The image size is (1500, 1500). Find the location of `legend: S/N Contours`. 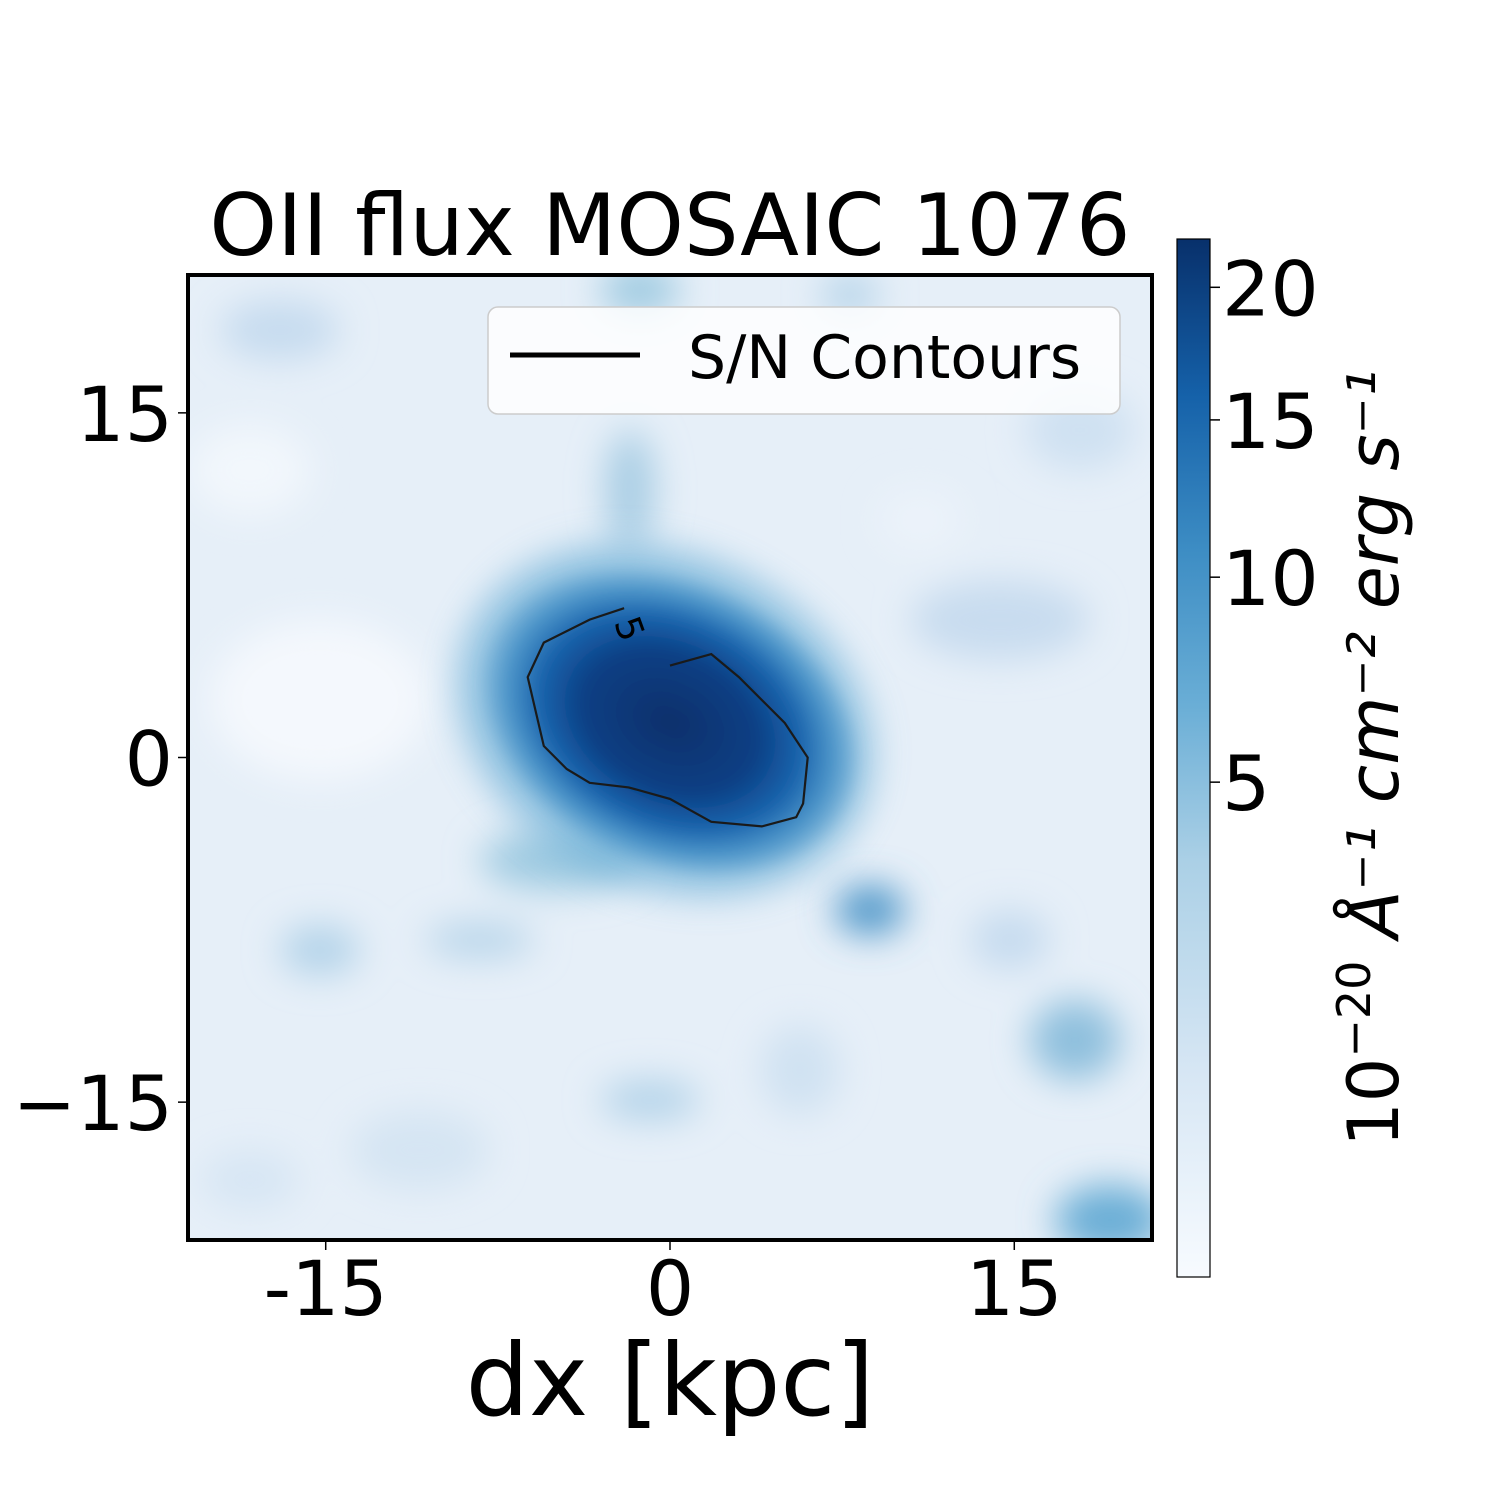

legend: S/N Contours is located at coordinates (804, 360).